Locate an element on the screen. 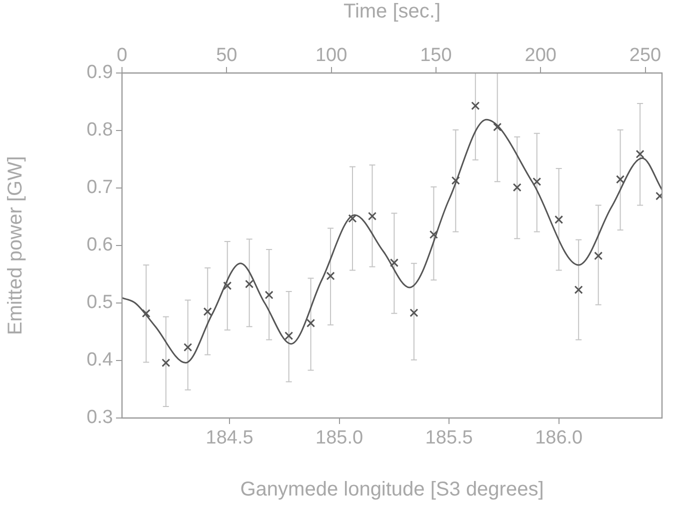  x-tick-label: 185.0 is located at coordinates (340, 438).